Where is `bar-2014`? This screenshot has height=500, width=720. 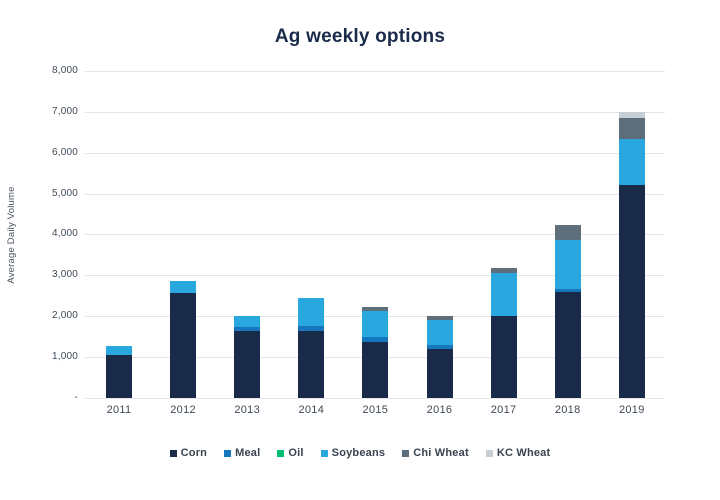 bar-2014 is located at coordinates (311, 347).